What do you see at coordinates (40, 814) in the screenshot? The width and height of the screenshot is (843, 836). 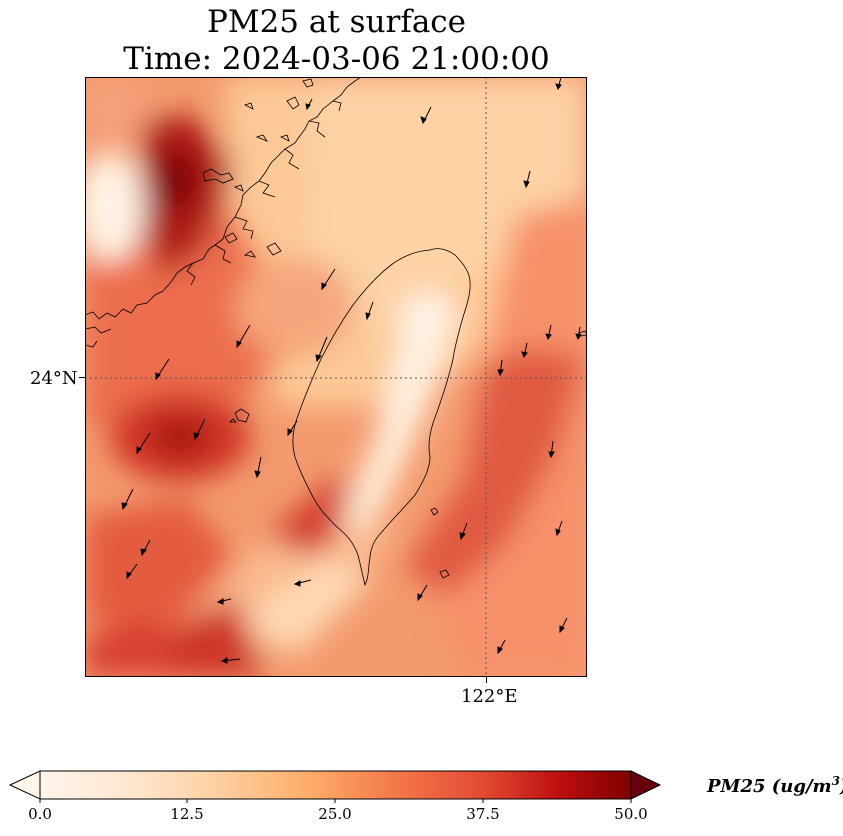 I see `colorbar-tick-label: 0.0` at bounding box center [40, 814].